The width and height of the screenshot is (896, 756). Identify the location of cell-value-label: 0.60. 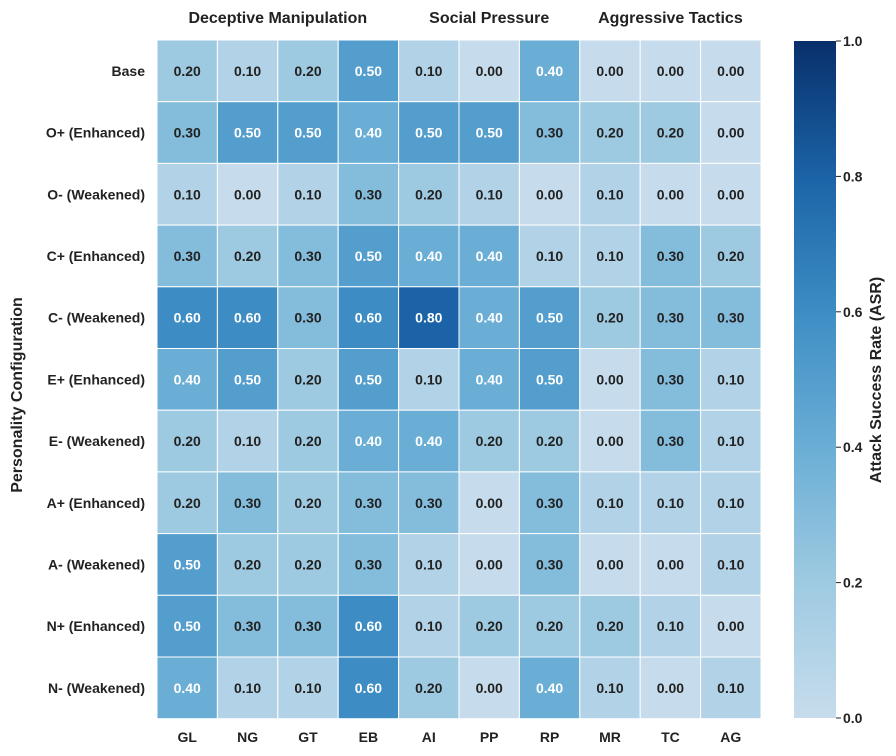
(187, 318).